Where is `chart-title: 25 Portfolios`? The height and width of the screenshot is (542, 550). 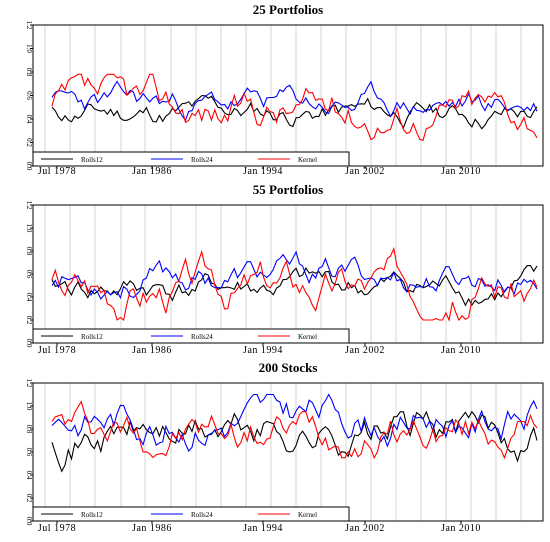 chart-title: 25 Portfolios is located at coordinates (288, 9).